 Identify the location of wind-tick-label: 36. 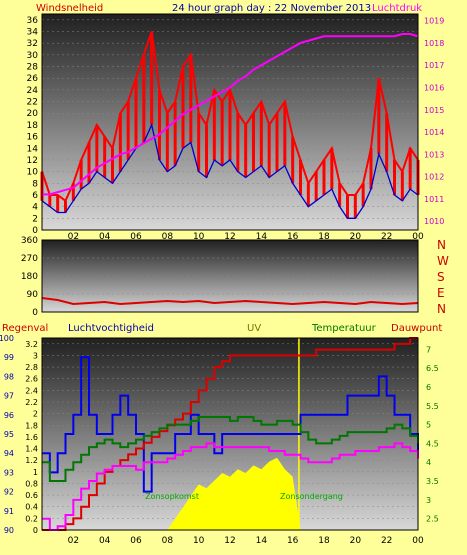
(33, 21).